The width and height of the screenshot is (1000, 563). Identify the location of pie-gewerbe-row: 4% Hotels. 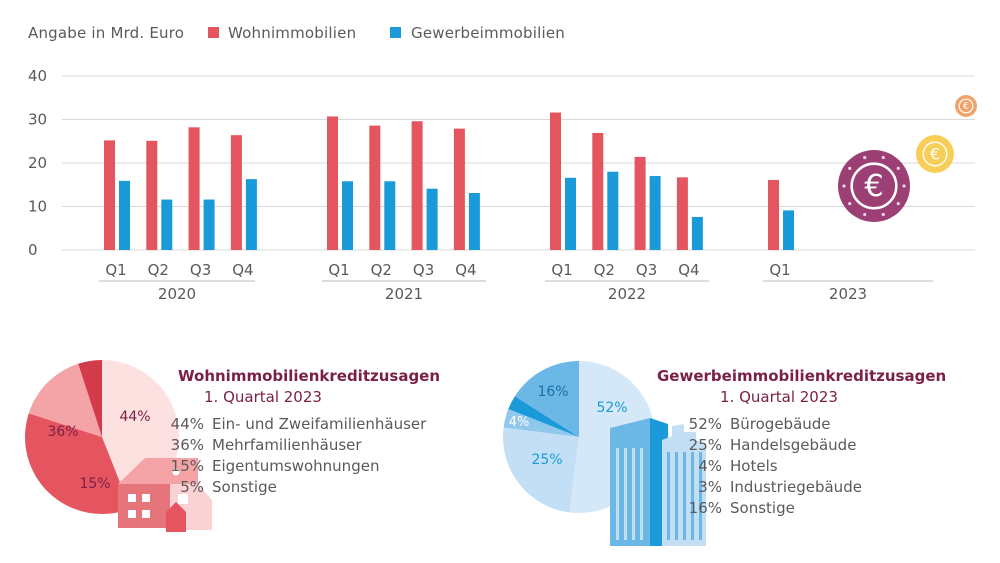
(738, 466).